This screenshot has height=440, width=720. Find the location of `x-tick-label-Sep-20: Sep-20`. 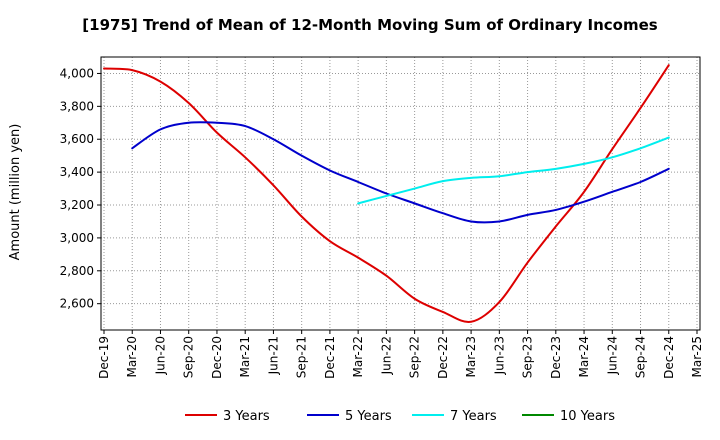

x-tick-label-Sep-20: Sep-20 is located at coordinates (189, 357).